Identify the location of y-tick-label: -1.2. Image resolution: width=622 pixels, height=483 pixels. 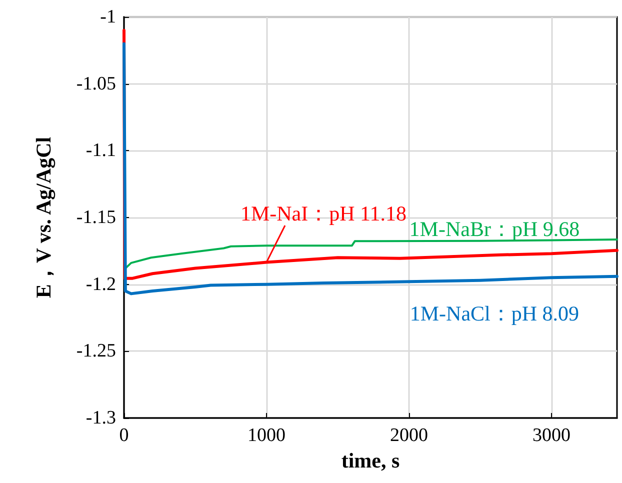
(101, 284).